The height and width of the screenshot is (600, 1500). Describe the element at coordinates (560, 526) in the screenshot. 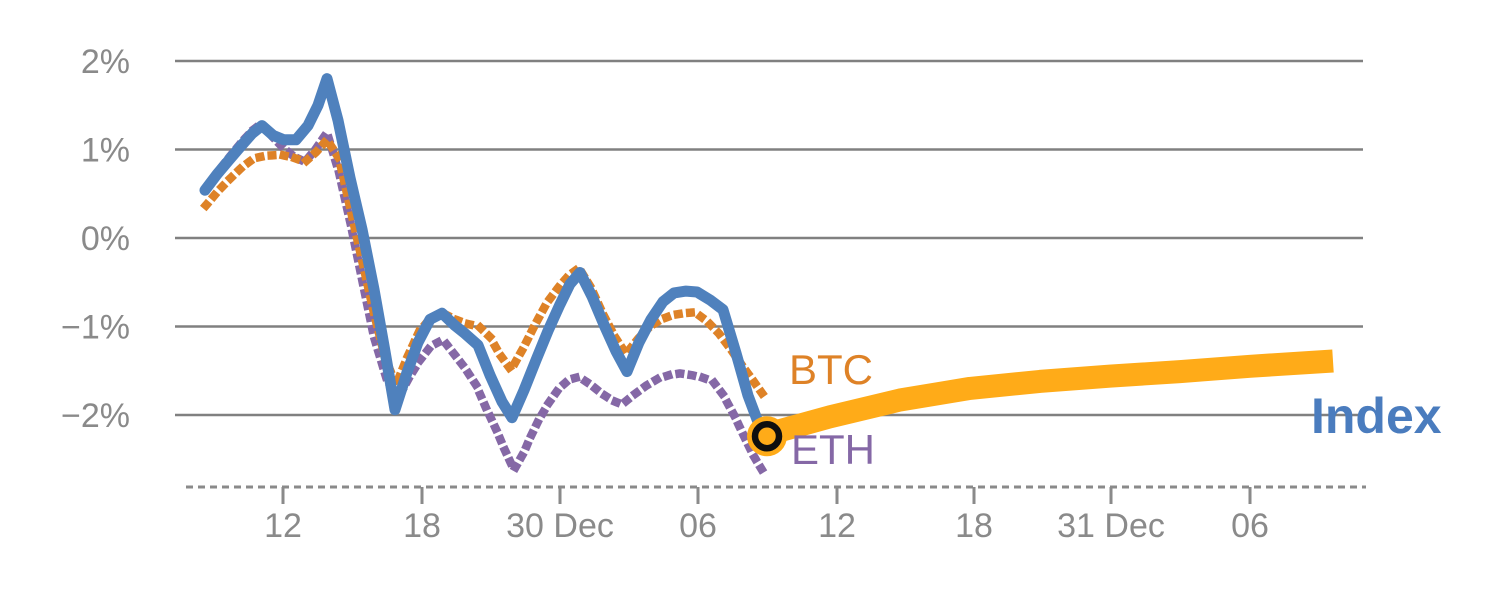

I see `x-axis-label: 30 Dec` at that location.